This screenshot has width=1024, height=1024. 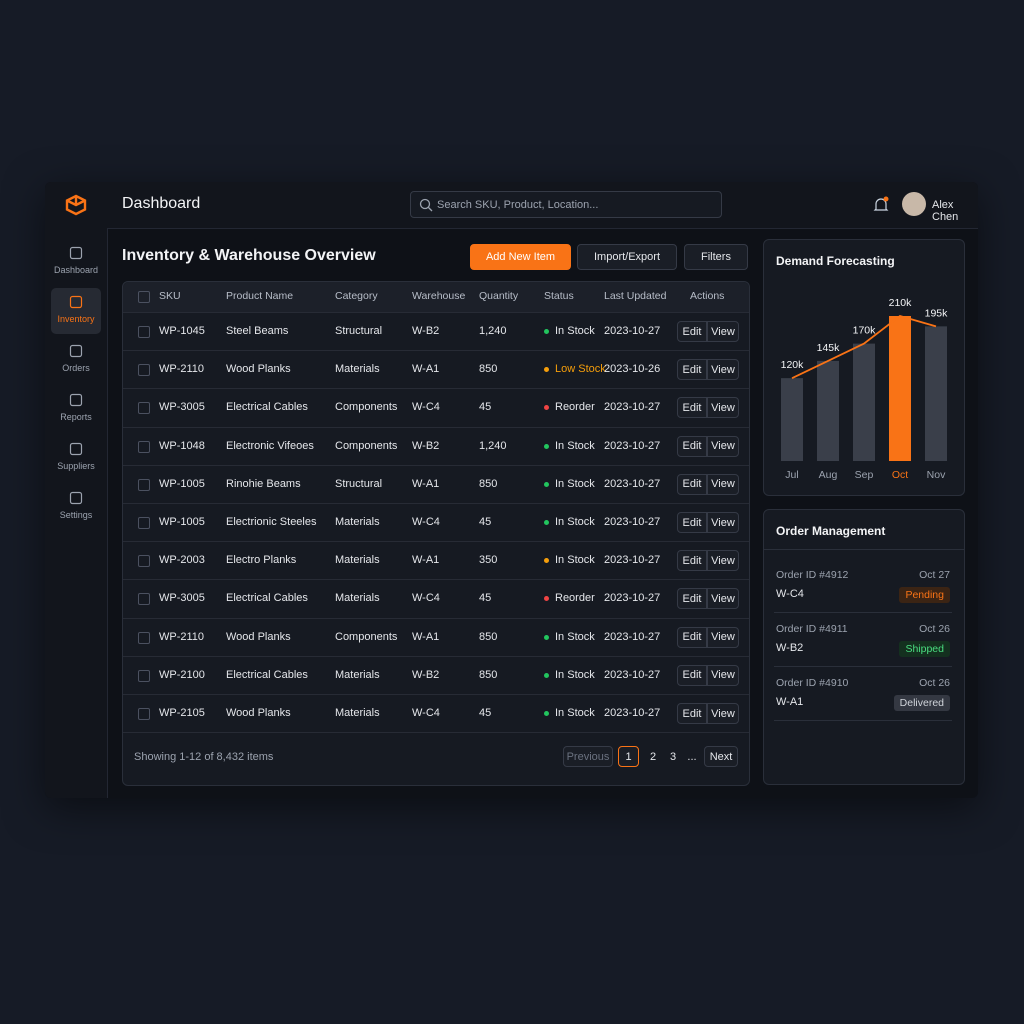 I want to click on x-tick-label: Sep, so click(x=864, y=475).